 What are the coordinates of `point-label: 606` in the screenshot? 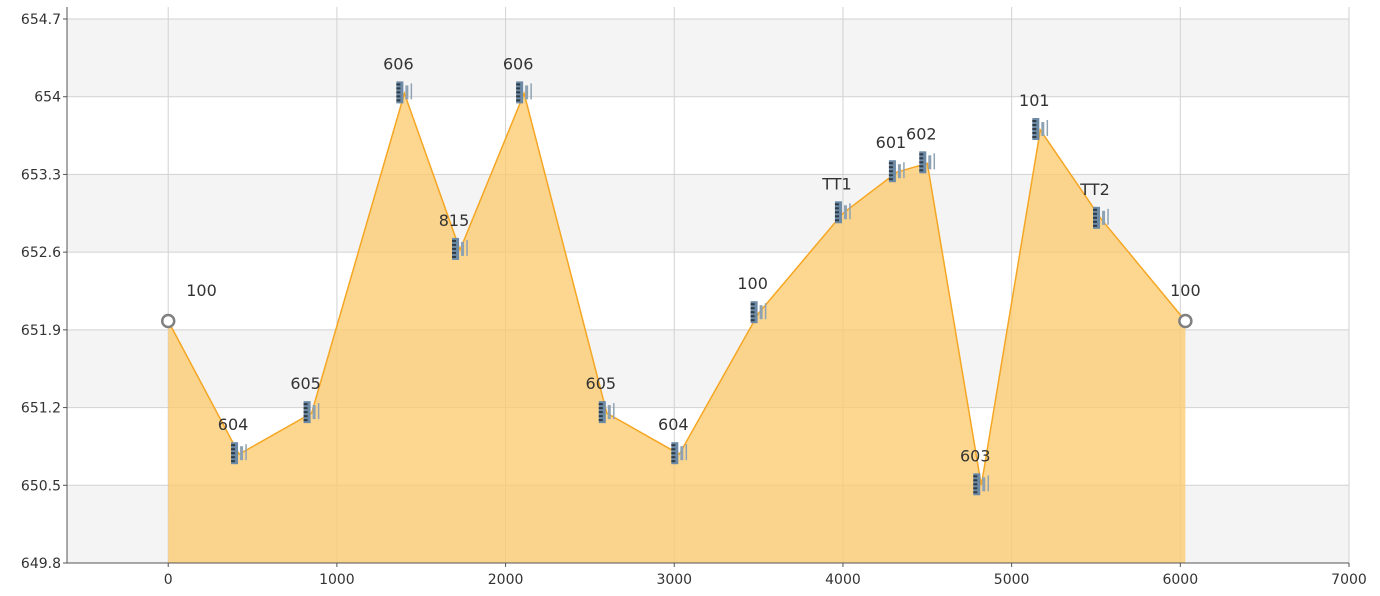 It's located at (518, 63).